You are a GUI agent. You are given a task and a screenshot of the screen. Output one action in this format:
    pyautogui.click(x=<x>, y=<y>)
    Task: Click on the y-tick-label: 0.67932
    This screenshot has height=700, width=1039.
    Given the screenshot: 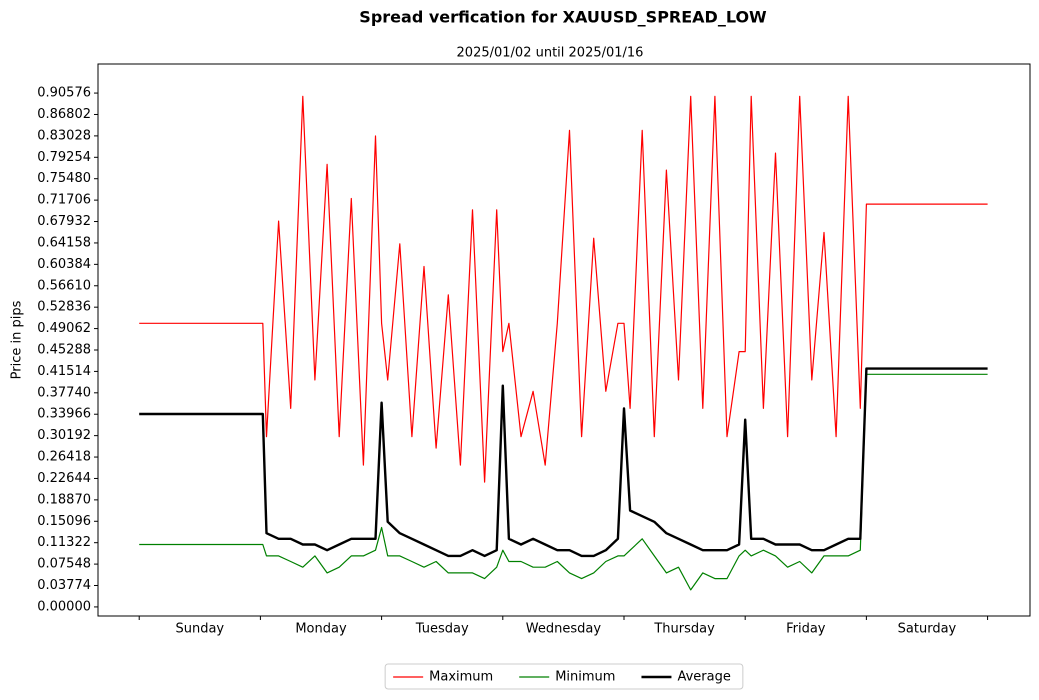 What is the action you would take?
    pyautogui.click(x=64, y=221)
    